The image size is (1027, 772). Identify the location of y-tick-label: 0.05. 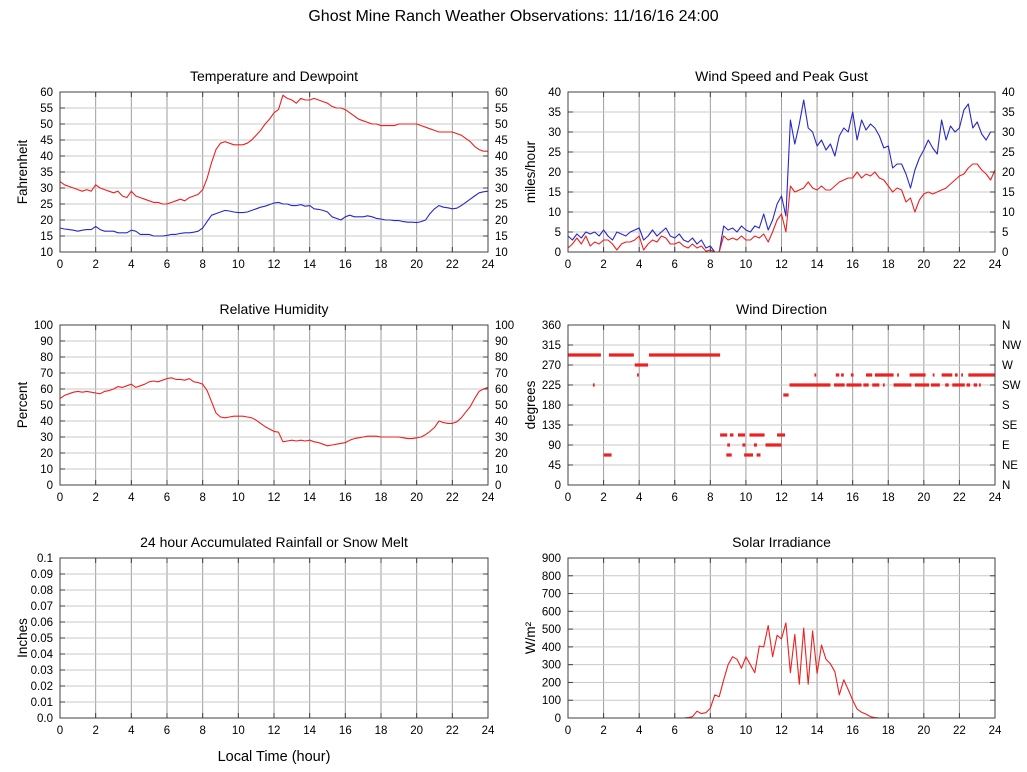
(42, 639).